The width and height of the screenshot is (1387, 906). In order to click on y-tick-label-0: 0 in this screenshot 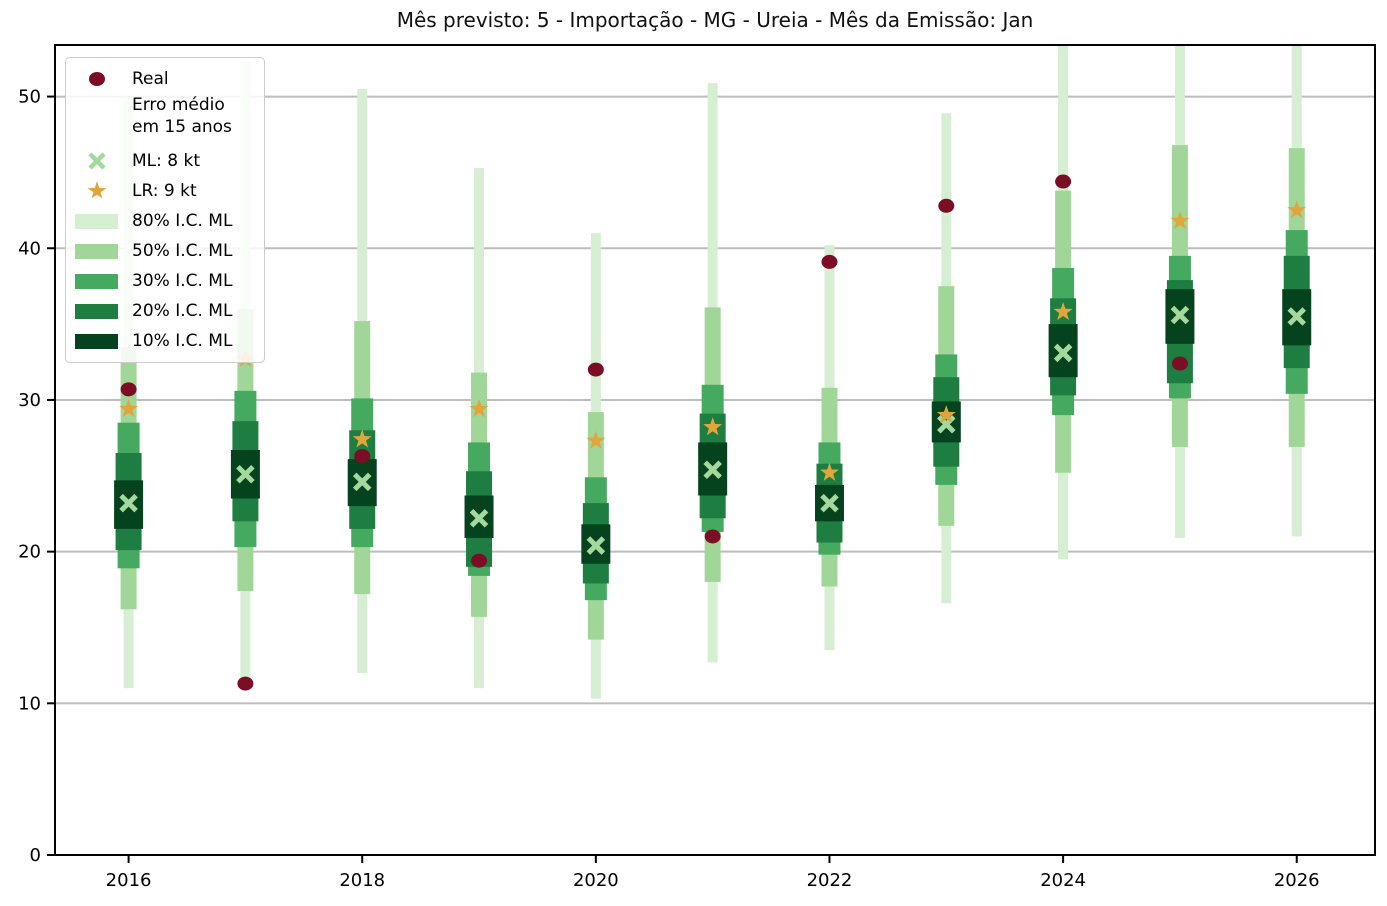, I will do `click(35, 855)`.